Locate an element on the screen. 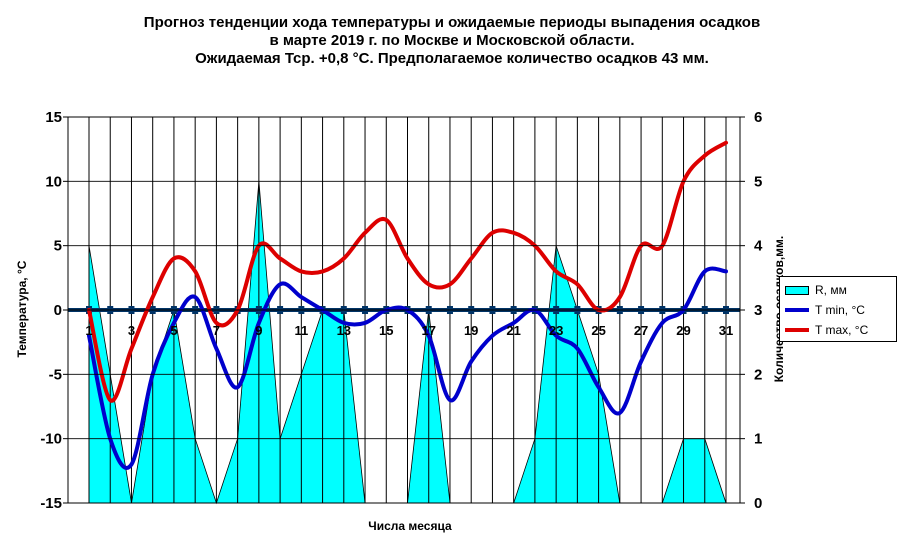 The image size is (904, 552). x-tick-label-21: 21 is located at coordinates (513, 330).